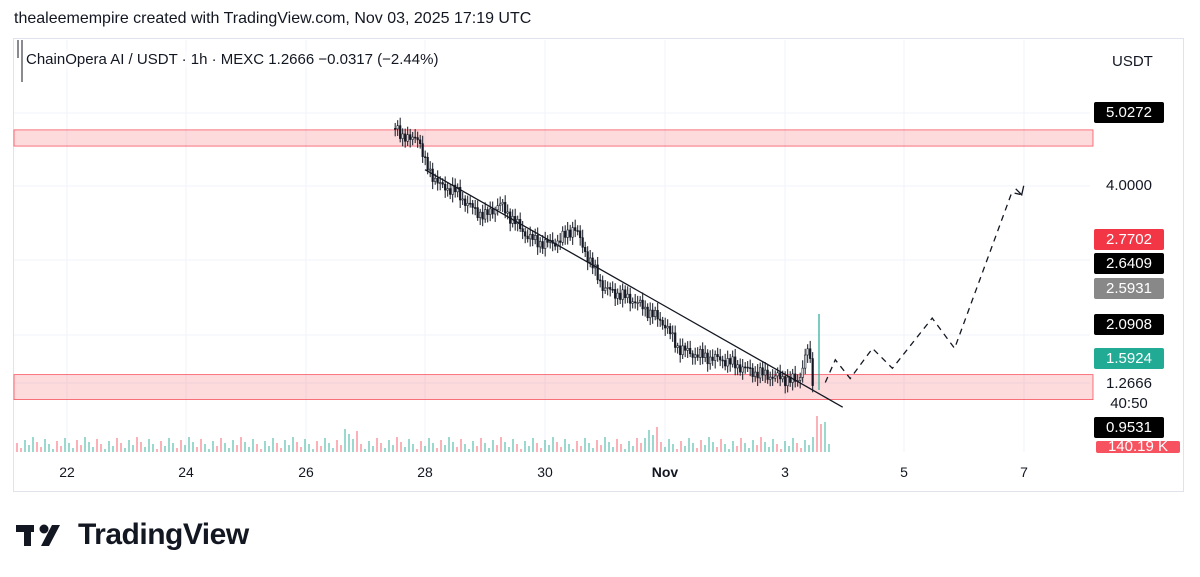  I want to click on price-tag: 140.19 K, so click(1138, 447).